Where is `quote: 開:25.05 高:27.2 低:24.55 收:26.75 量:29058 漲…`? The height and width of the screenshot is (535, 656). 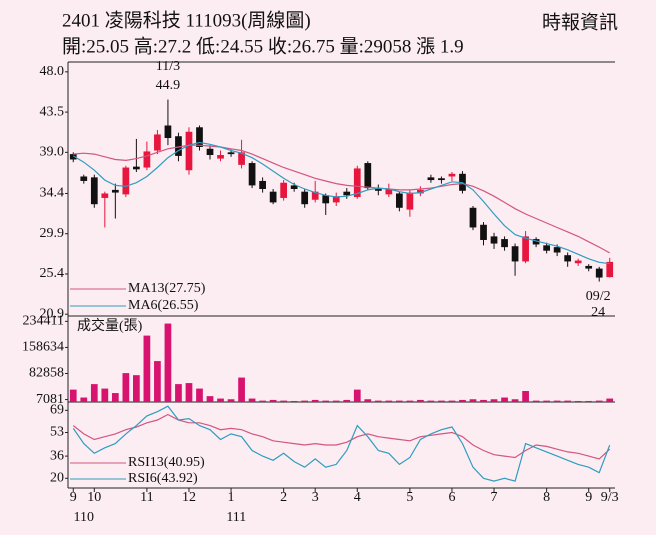 quote: 開:25.05 高:27.2 低:24.55 收:26.75 量:29058 漲… is located at coordinates (263, 46).